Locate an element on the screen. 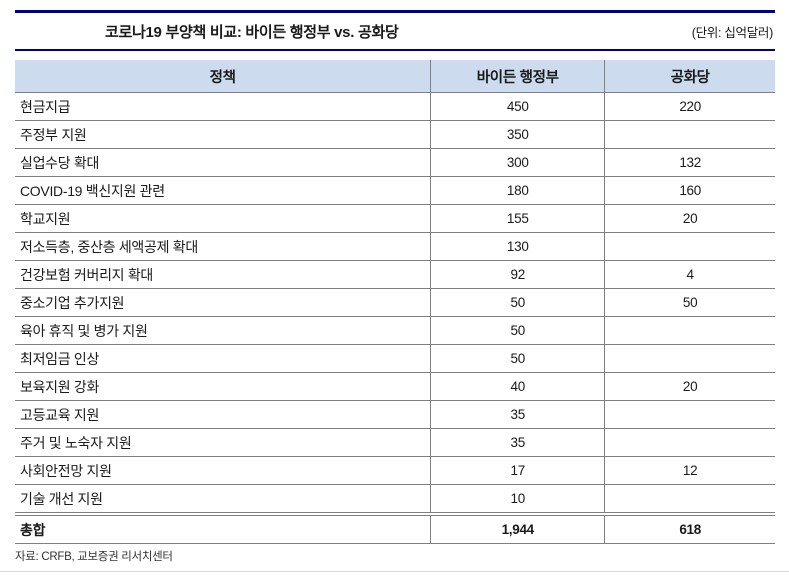 The image size is (789, 583). table-row: 사회안전망 지원 17 12 is located at coordinates (395, 470).